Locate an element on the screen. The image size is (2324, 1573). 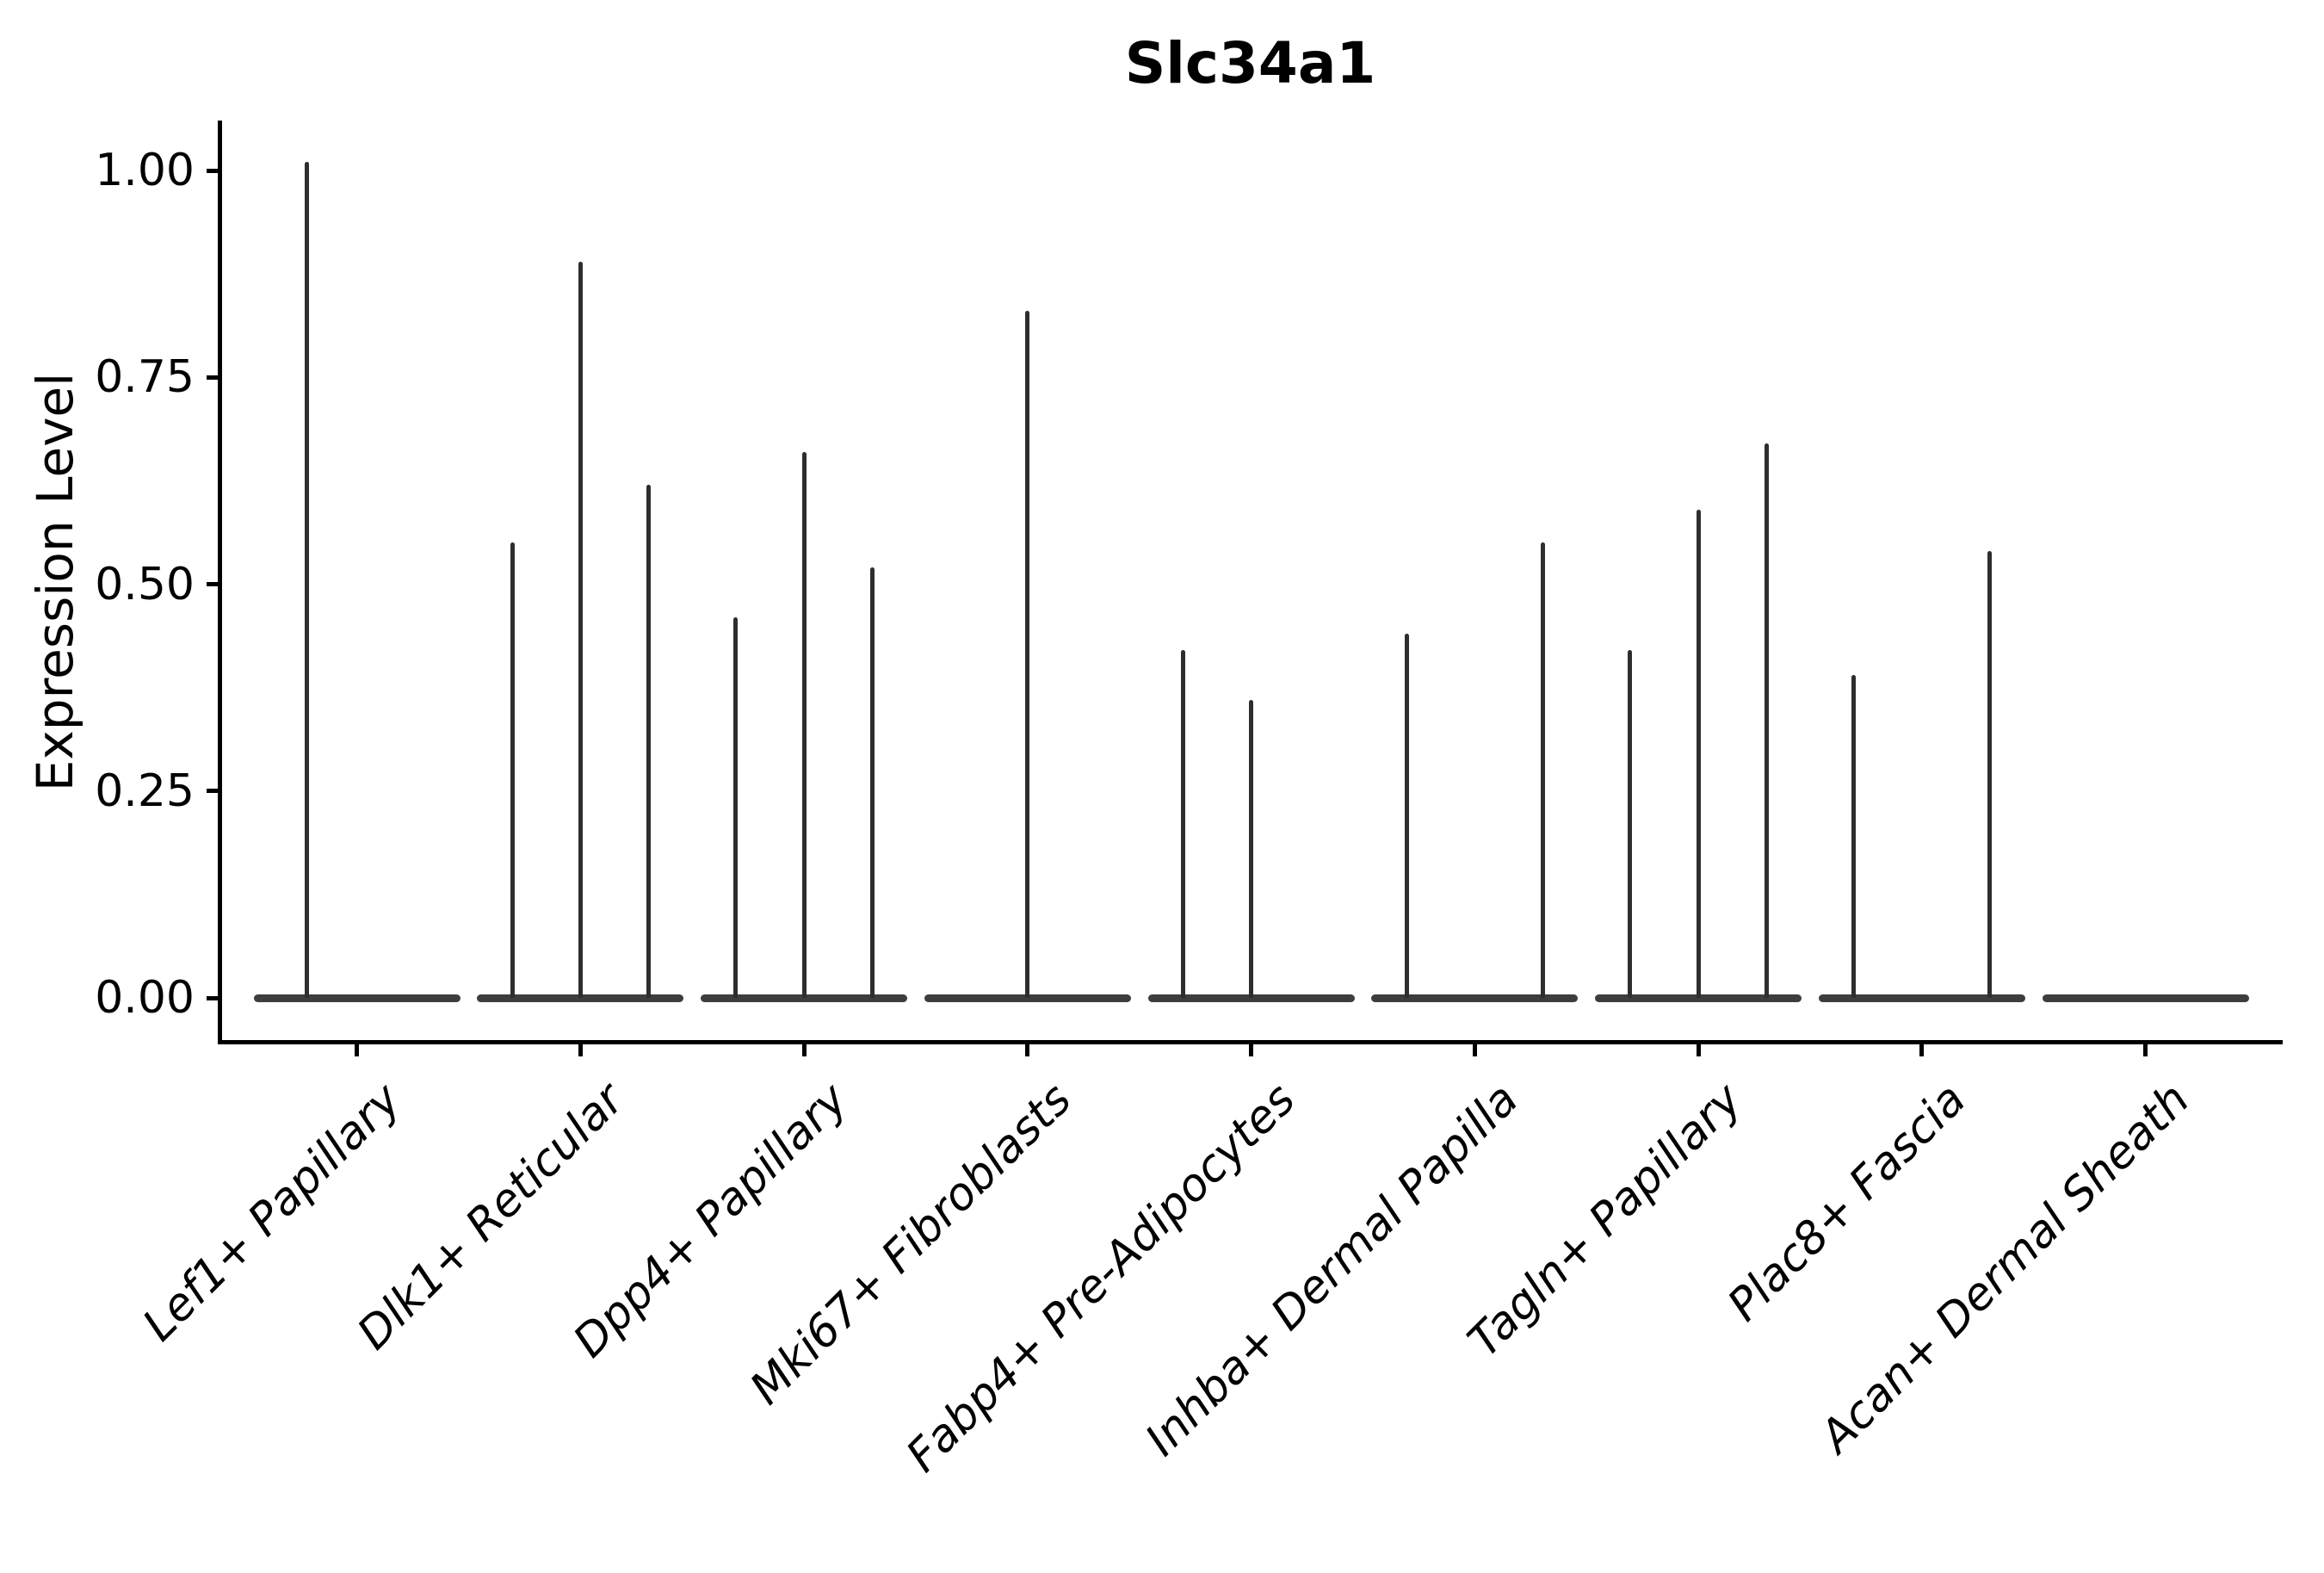
y-axis-line is located at coordinates (220, 582).